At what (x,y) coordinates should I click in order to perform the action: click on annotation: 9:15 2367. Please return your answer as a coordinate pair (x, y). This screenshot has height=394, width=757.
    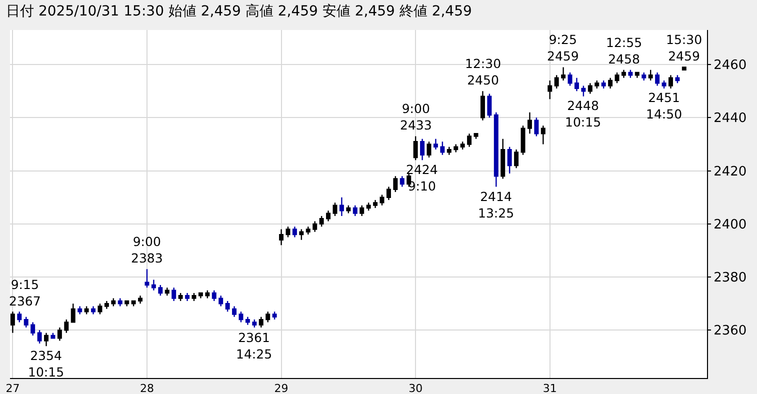
    Looking at the image, I should click on (25, 292).